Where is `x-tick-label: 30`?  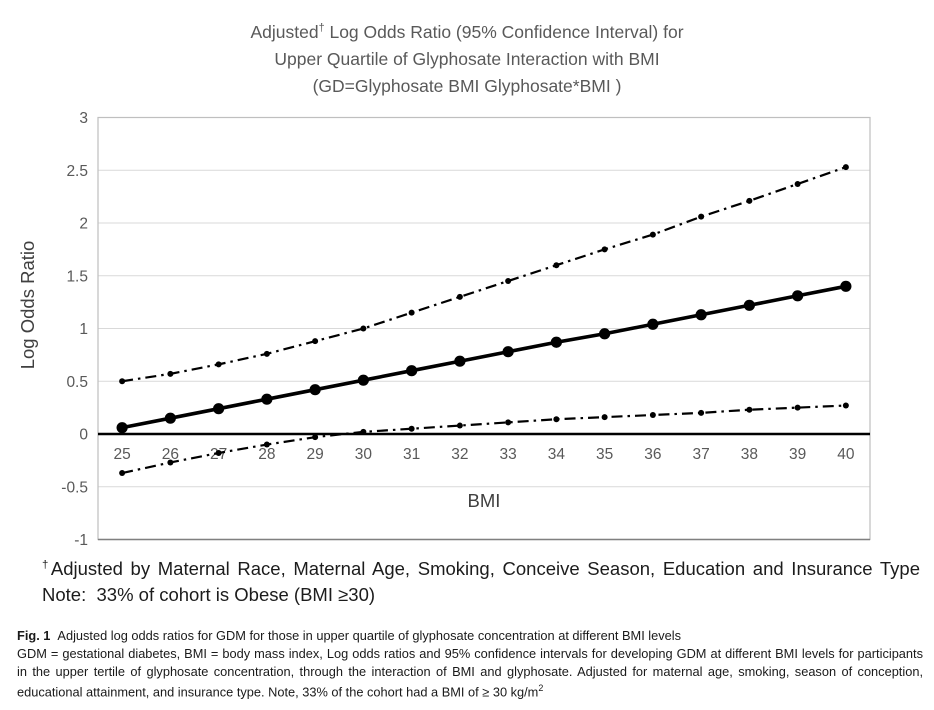 x-tick-label: 30 is located at coordinates (364, 454).